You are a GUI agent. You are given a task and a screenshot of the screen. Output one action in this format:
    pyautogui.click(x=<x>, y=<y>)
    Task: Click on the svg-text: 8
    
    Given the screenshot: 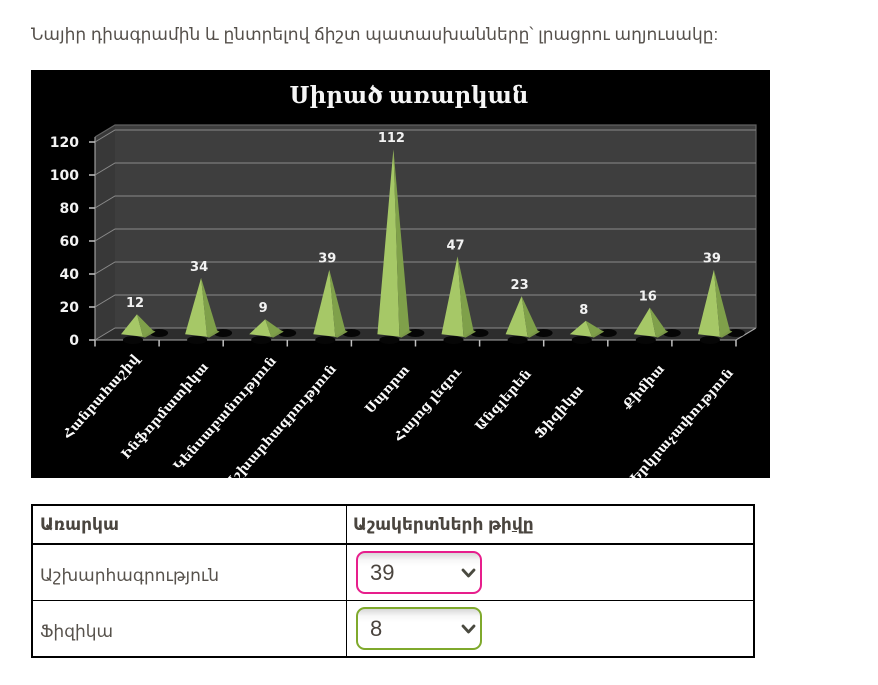 What is the action you would take?
    pyautogui.click(x=583, y=310)
    